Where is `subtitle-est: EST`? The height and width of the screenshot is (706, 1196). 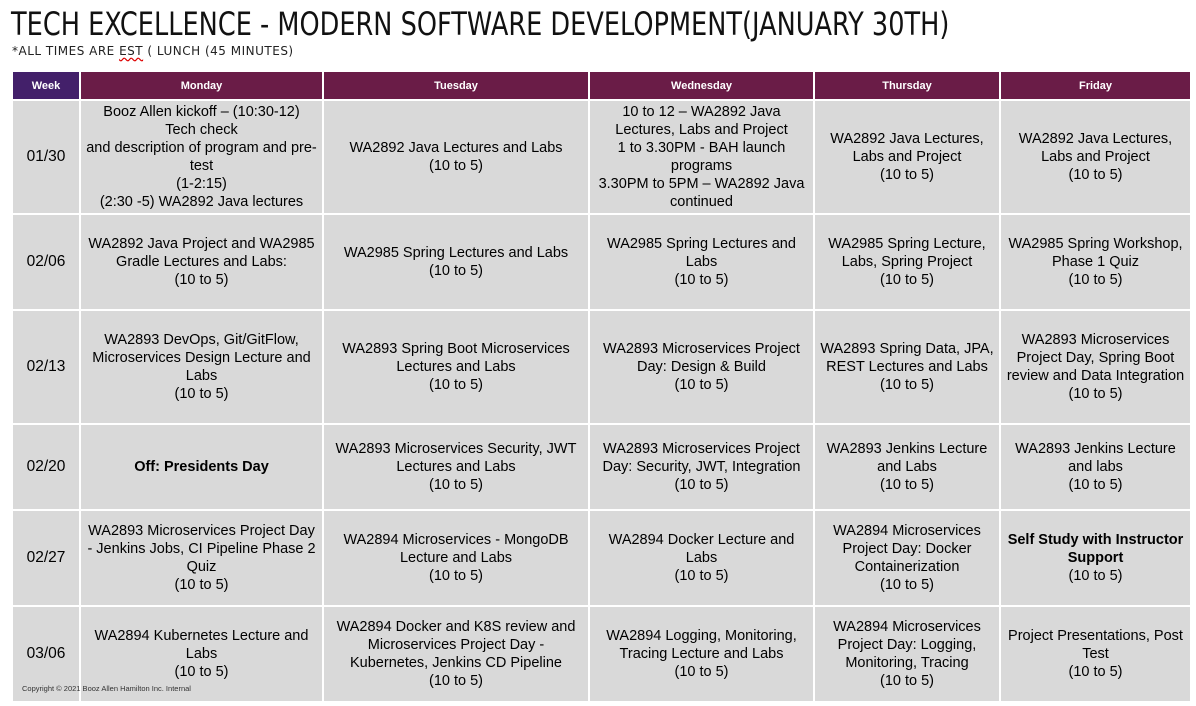 subtitle-est: EST is located at coordinates (131, 51).